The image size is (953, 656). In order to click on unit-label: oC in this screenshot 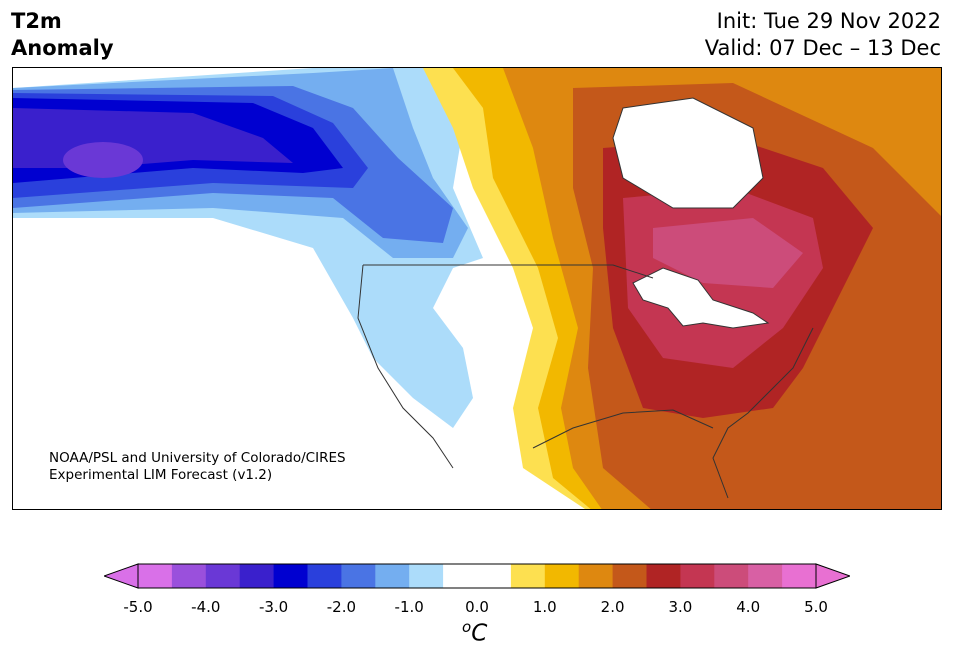, I will do `click(474, 632)`.